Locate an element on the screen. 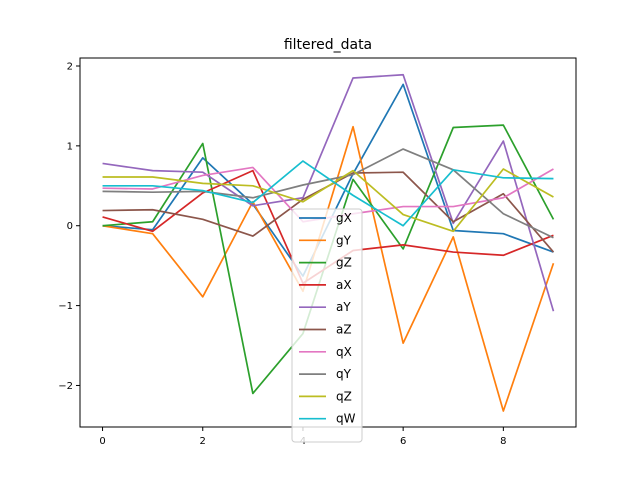 This screenshot has height=480, width=640. series-line-qW is located at coordinates (328, 193).